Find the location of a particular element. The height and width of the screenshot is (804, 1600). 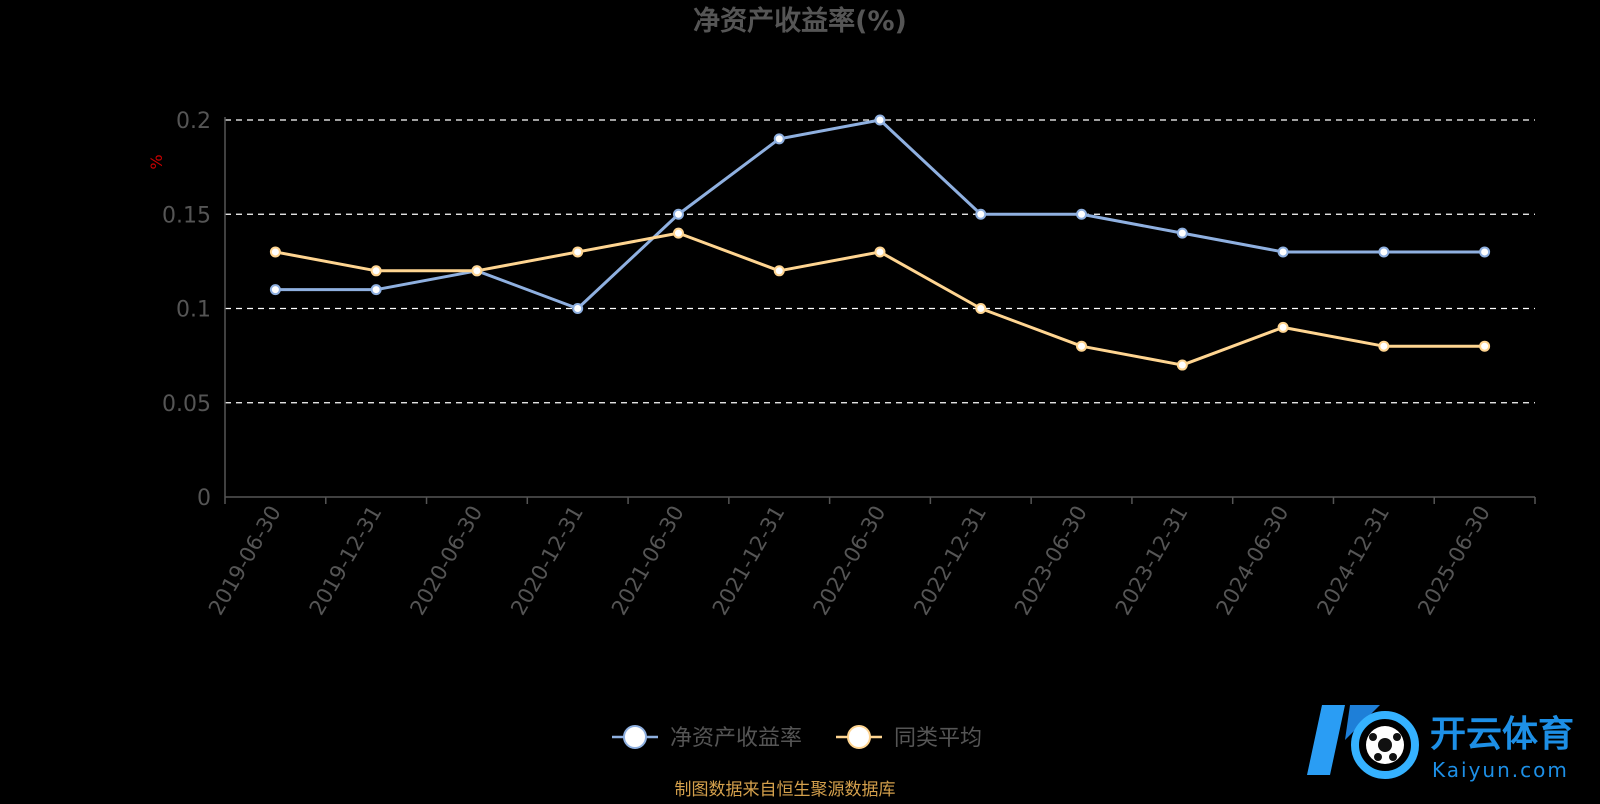

x-tick-label: 2023-12-31 is located at coordinates (1152, 561).